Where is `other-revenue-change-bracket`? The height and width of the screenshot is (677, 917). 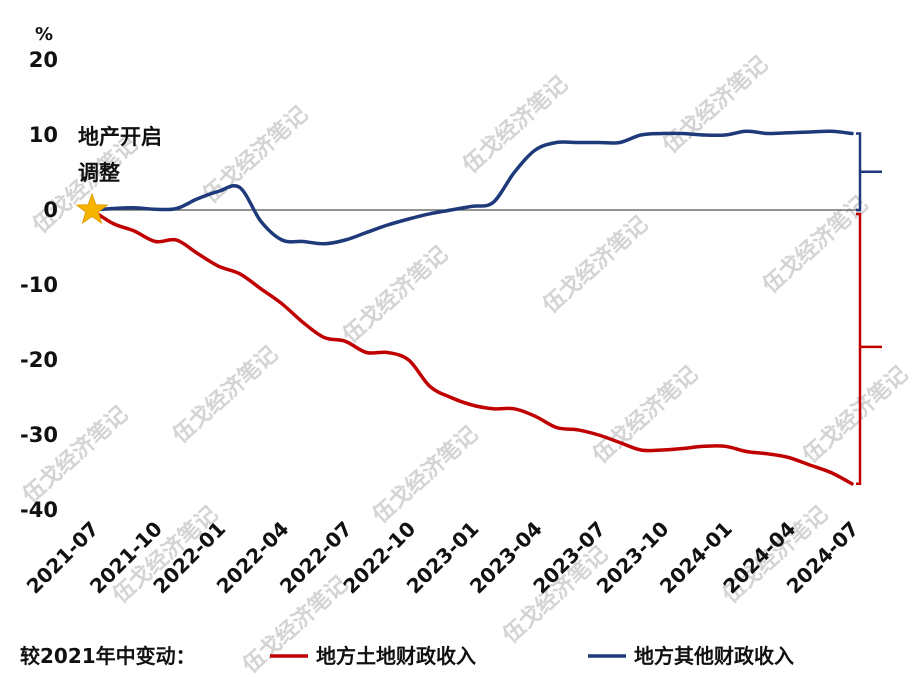 other-revenue-change-bracket is located at coordinates (869, 172).